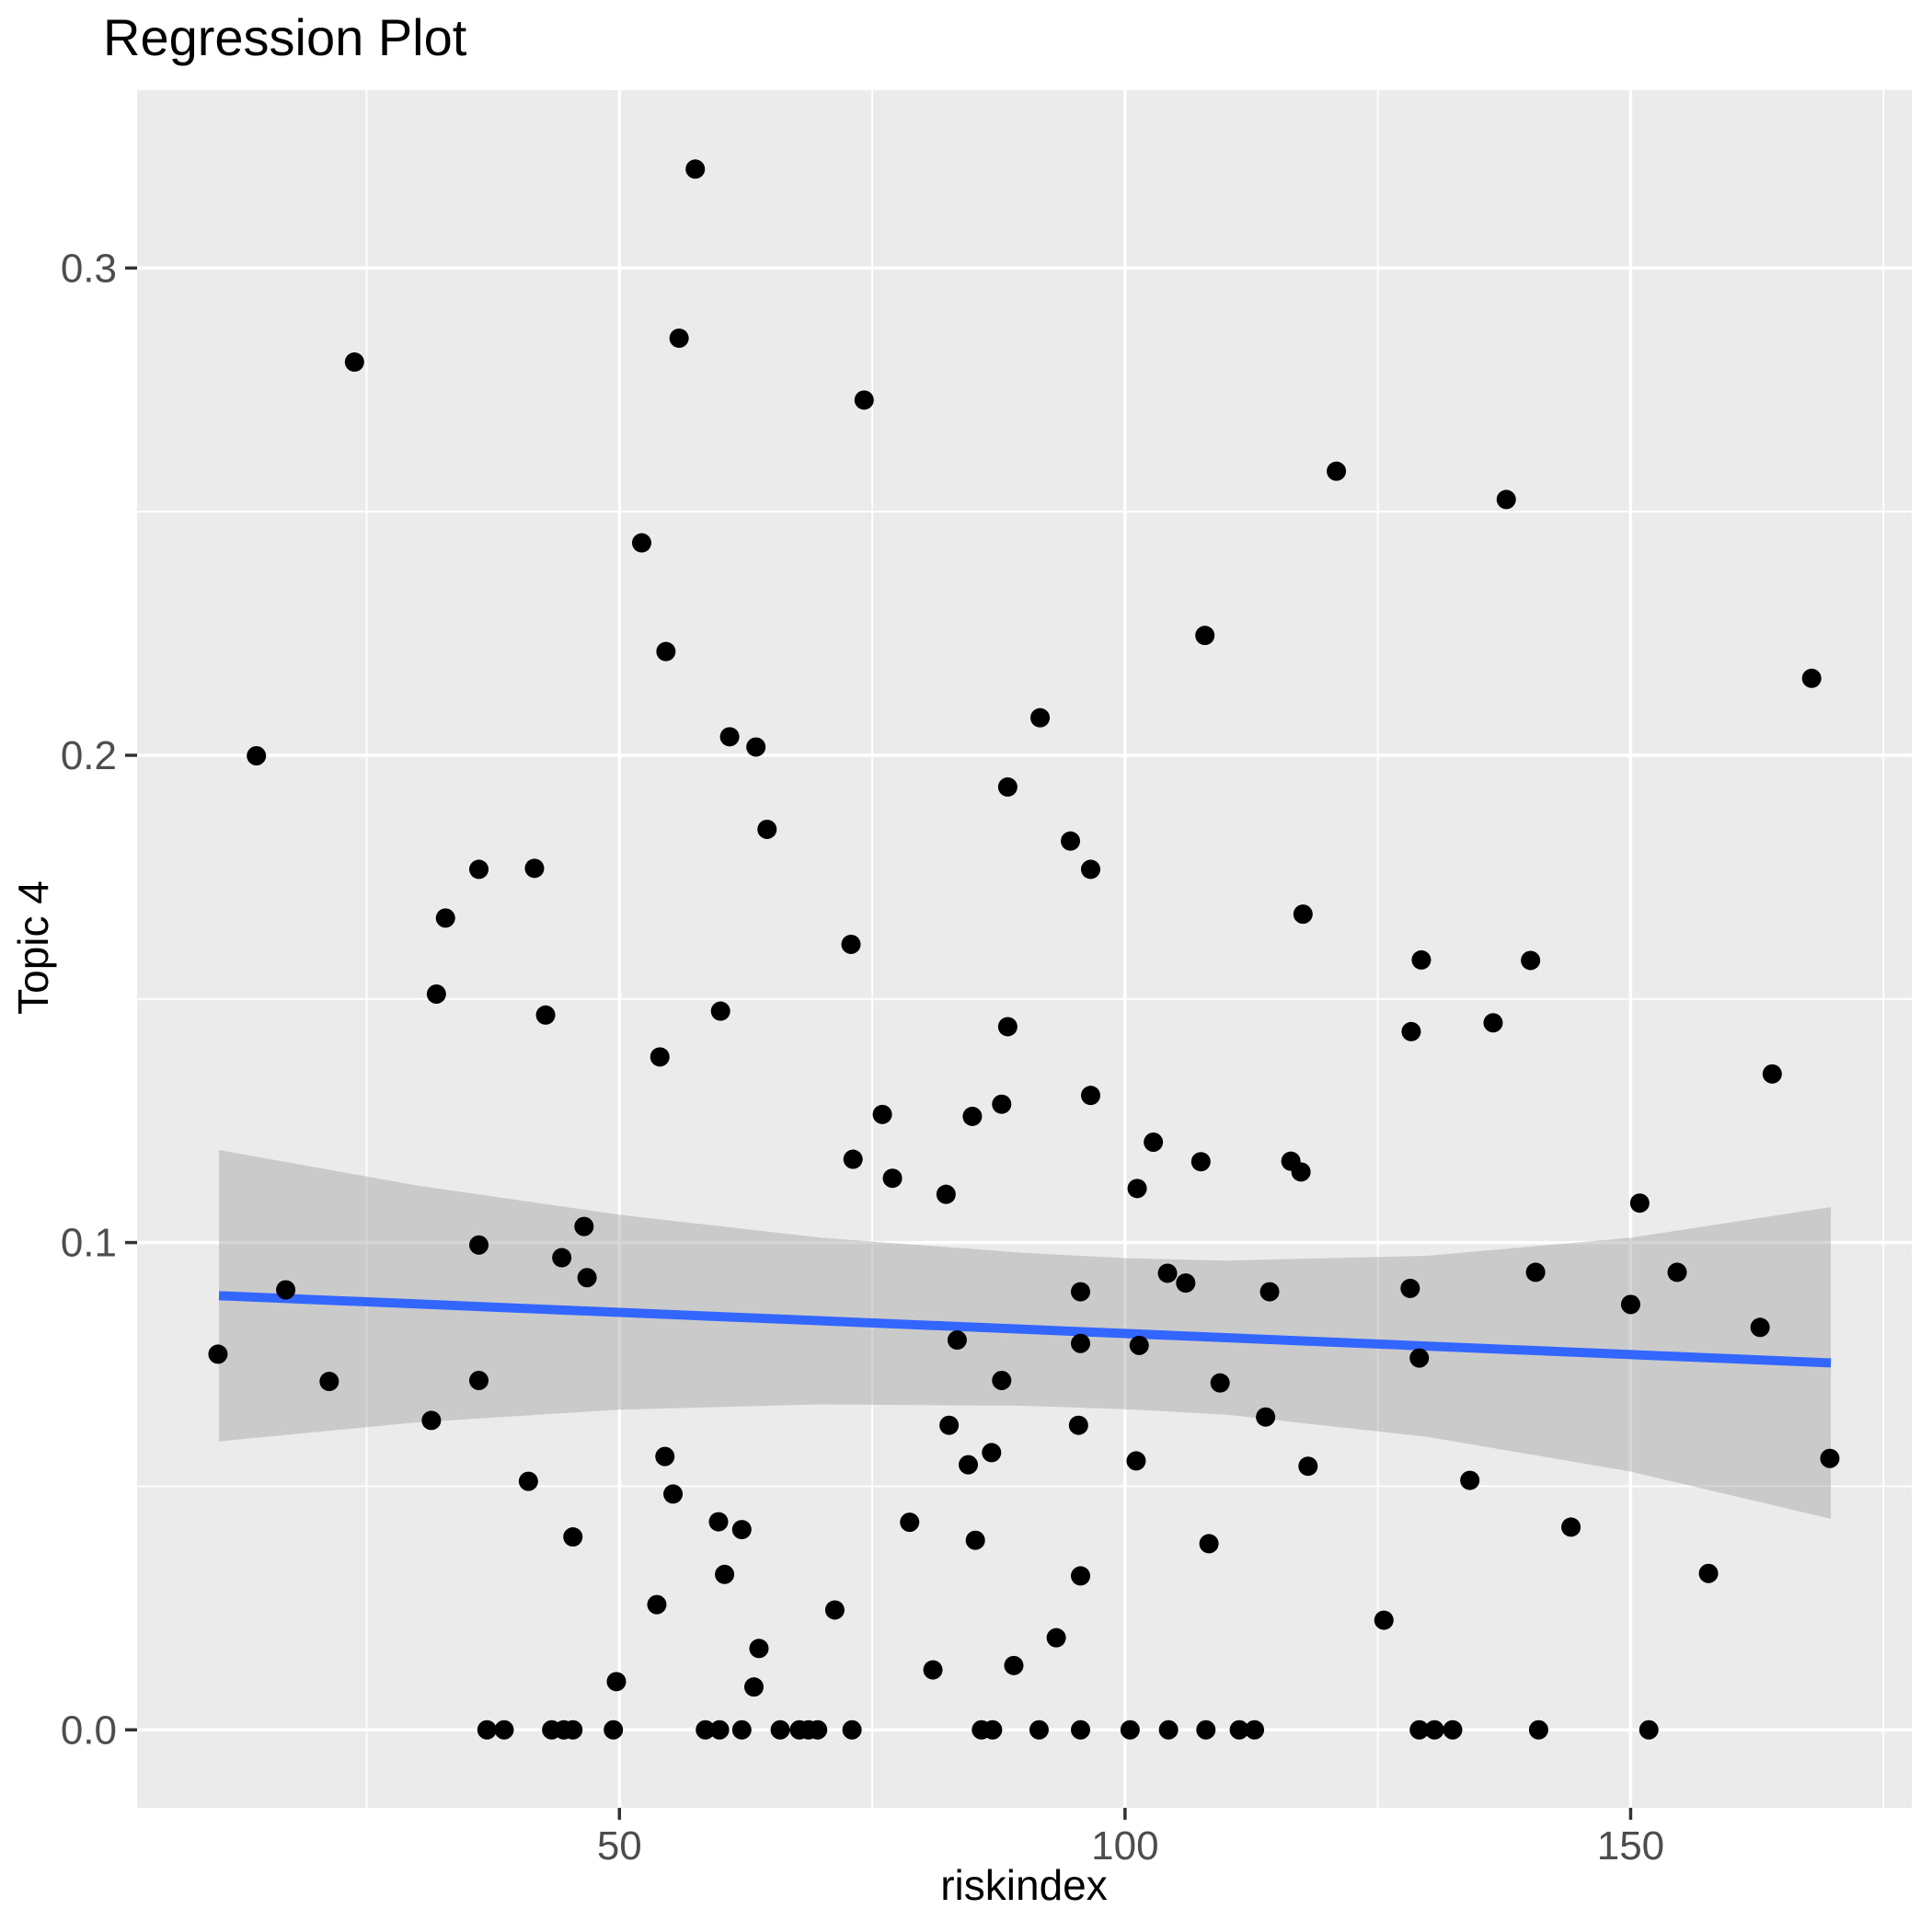  Describe the element at coordinates (619, 1846) in the screenshot. I see `x-tick-label: 50` at that location.